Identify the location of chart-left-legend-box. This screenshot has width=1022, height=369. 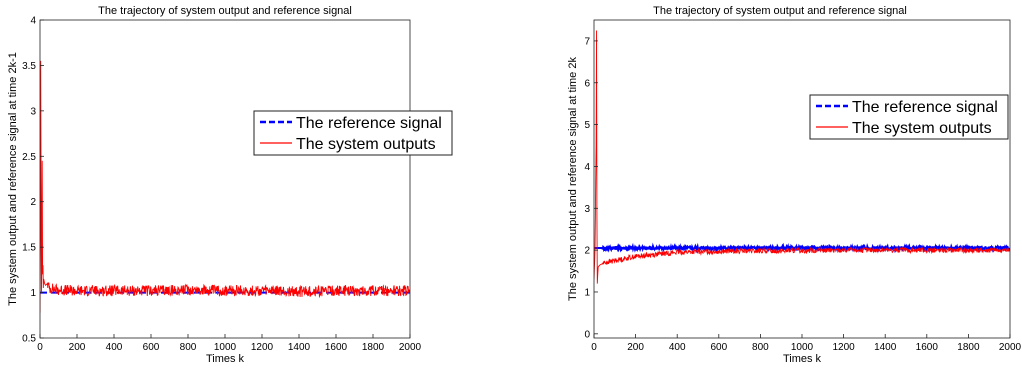
(353, 133).